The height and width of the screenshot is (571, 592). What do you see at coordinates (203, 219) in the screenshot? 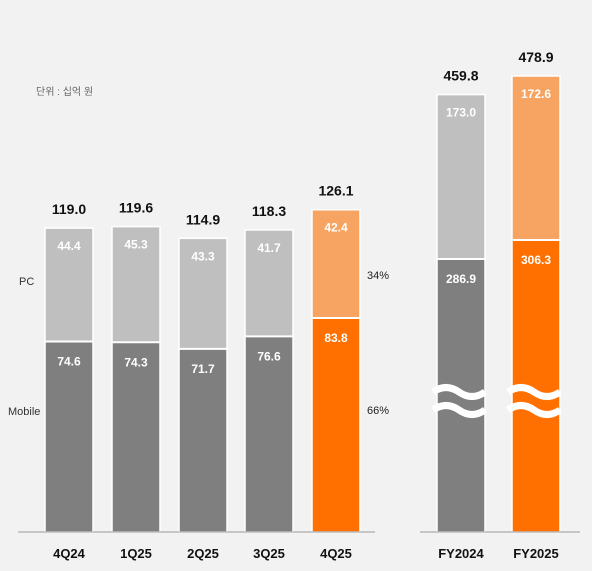
I see `total-label-2q25: 114.9` at bounding box center [203, 219].